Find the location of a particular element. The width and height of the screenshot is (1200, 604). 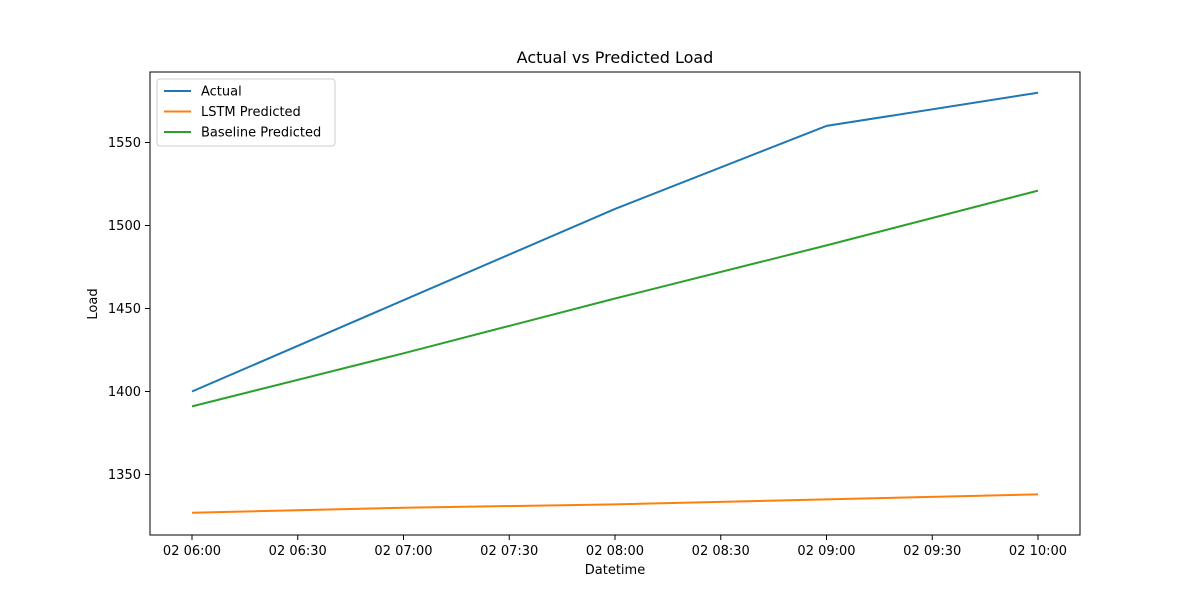

x-tick-label: 02 08:00 is located at coordinates (615, 551).